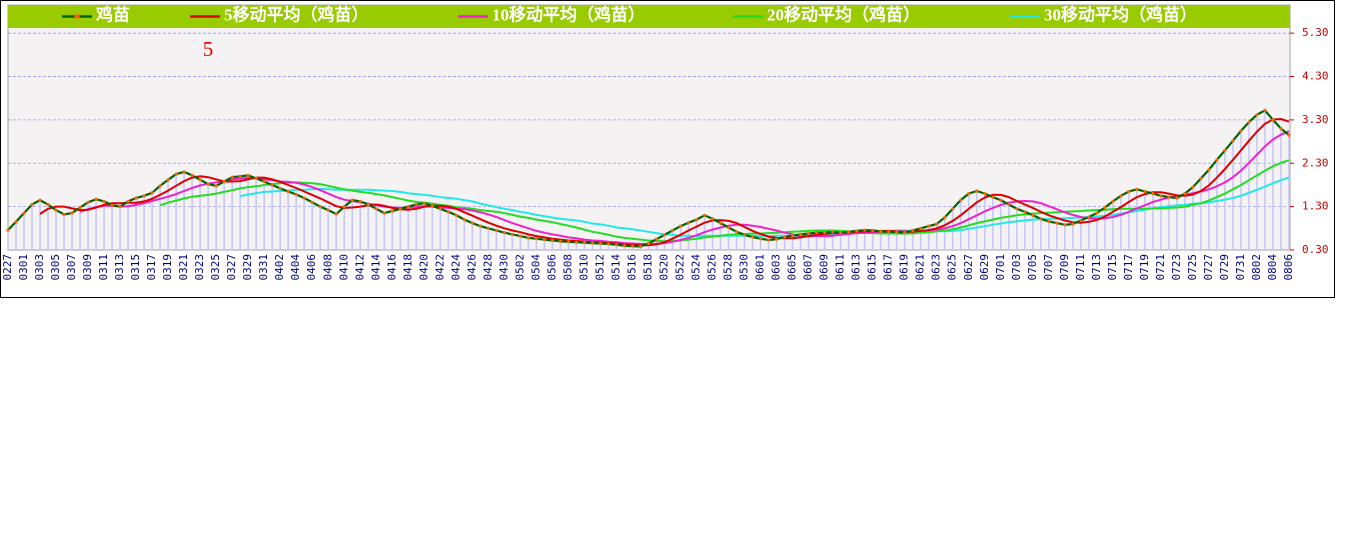 Image resolution: width=1345 pixels, height=541 pixels. I want to click on x-tick-label: 0319, so click(167, 267).